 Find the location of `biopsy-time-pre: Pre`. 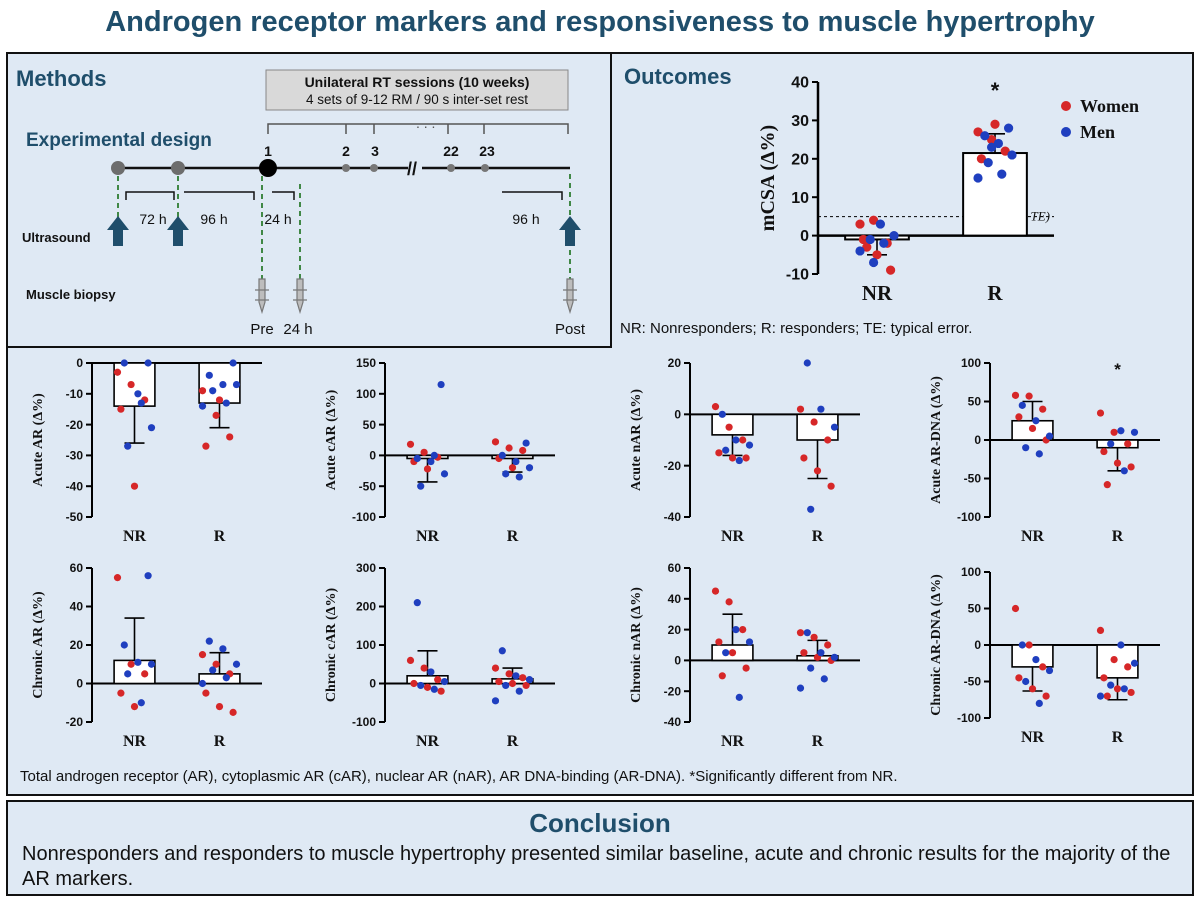

biopsy-time-pre: Pre is located at coordinates (261, 329).